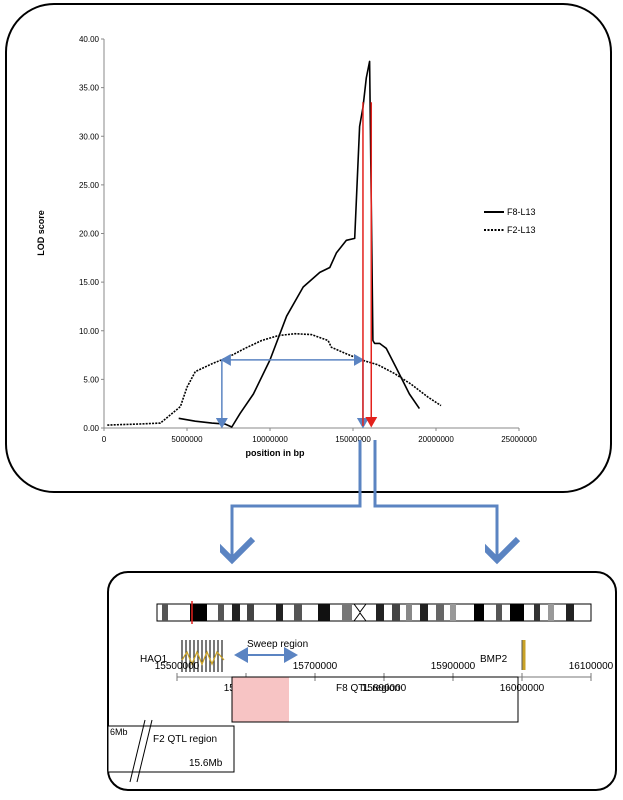 The height and width of the screenshot is (800, 623). What do you see at coordinates (521, 230) in the screenshot?
I see `legend-label-f2: F2-L13` at bounding box center [521, 230].